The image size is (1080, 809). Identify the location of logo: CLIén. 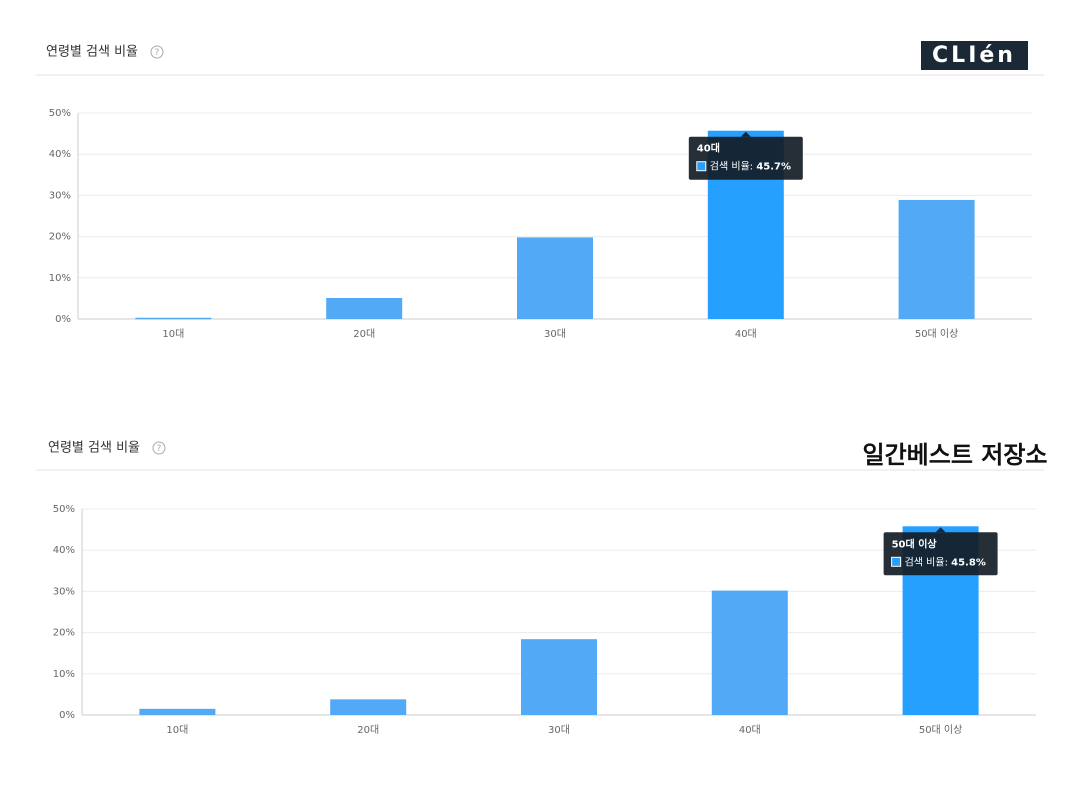
(974, 55).